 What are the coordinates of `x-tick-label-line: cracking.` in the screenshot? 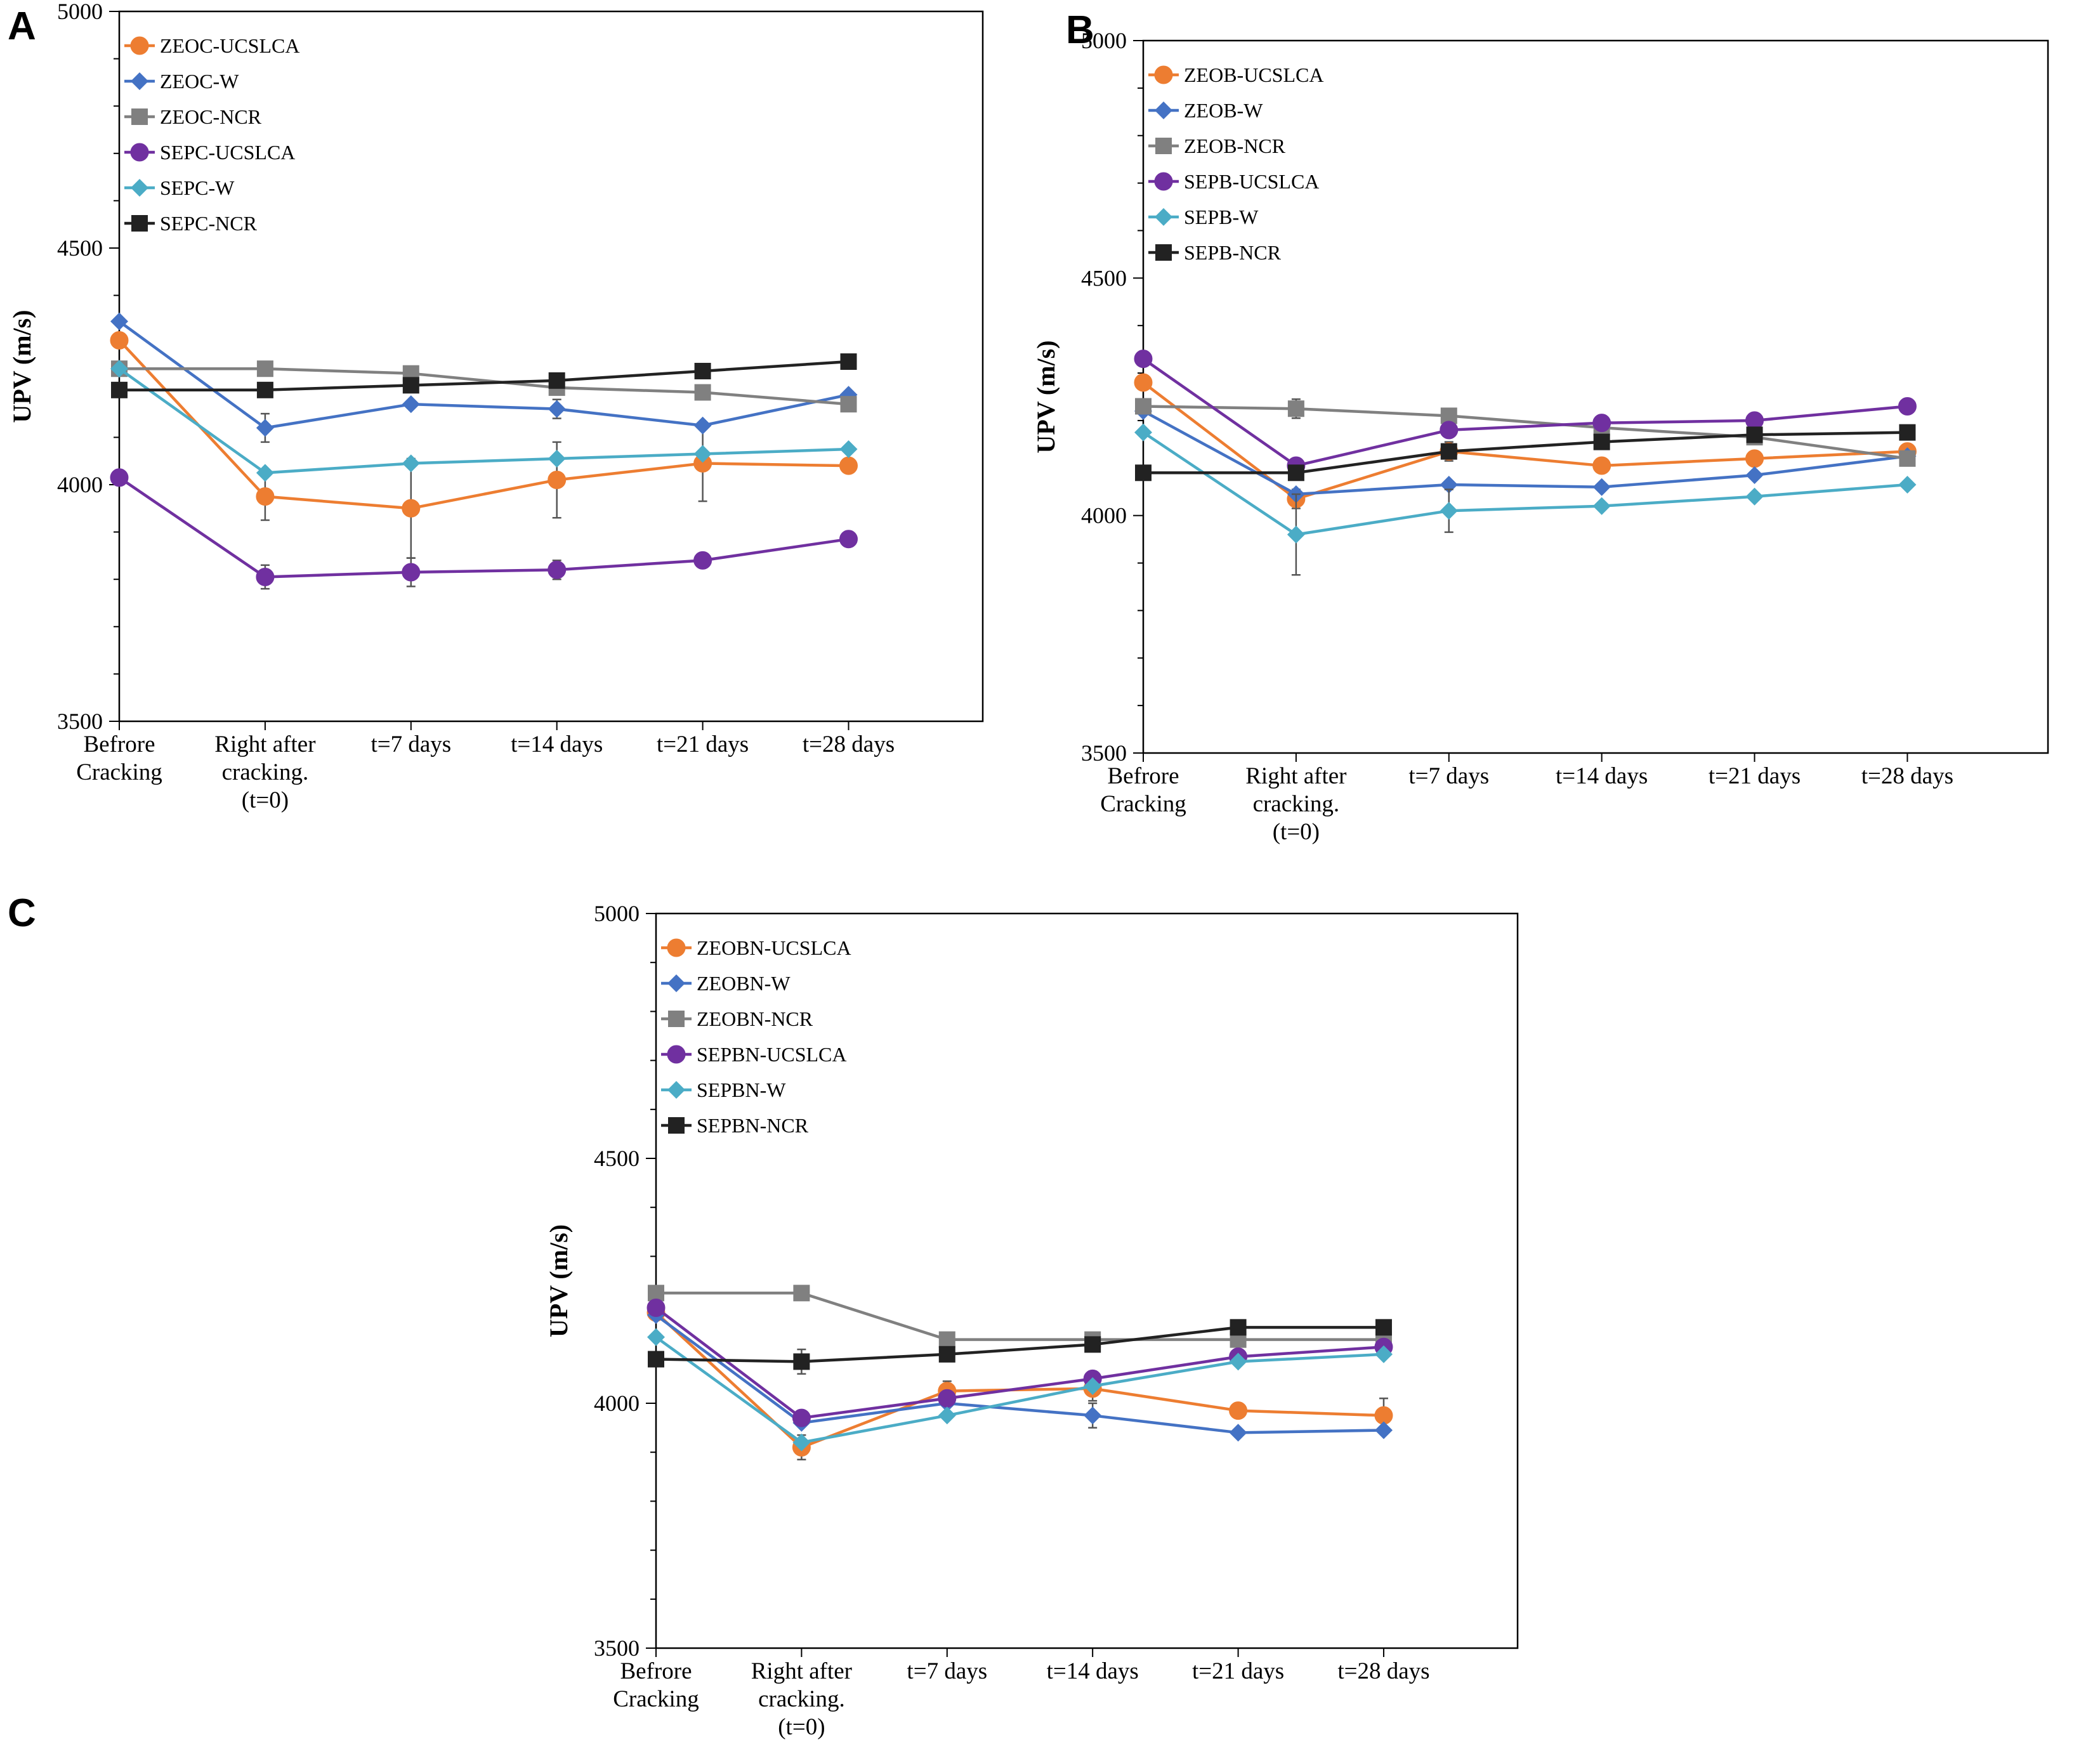 It's located at (265, 772).